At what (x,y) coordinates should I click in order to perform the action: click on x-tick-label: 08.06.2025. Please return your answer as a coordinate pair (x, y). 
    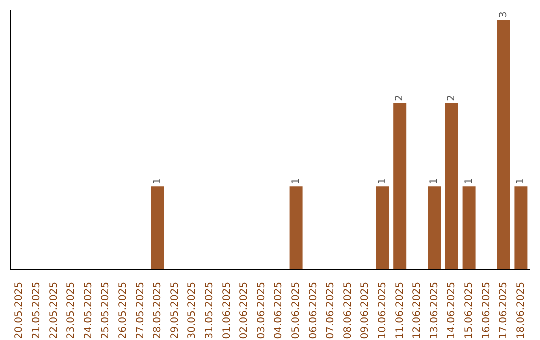
    Looking at the image, I should click on (348, 311).